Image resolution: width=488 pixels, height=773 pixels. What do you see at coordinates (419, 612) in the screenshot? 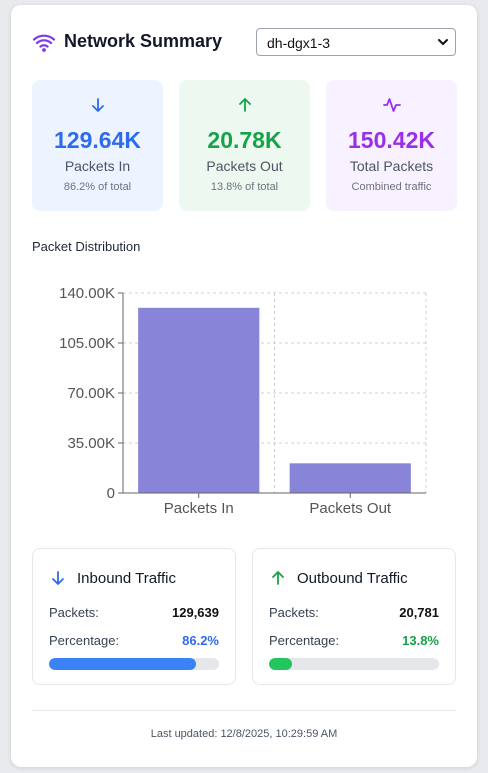
I see `packets-value: 20,781` at bounding box center [419, 612].